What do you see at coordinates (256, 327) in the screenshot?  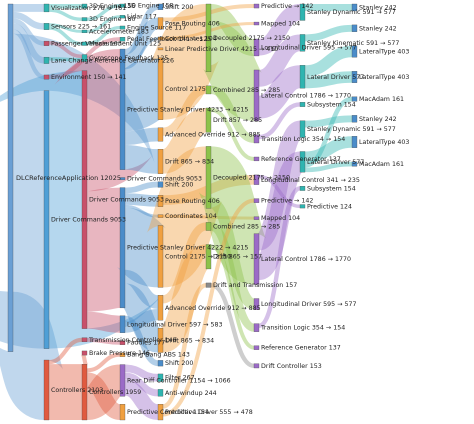 I see `node-tl_b` at bounding box center [256, 327].